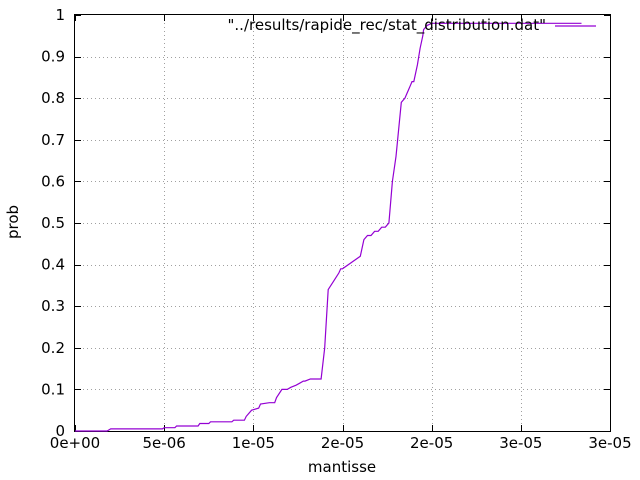  What do you see at coordinates (53, 223) in the screenshot?
I see `y-tick-label: 0.5` at bounding box center [53, 223].